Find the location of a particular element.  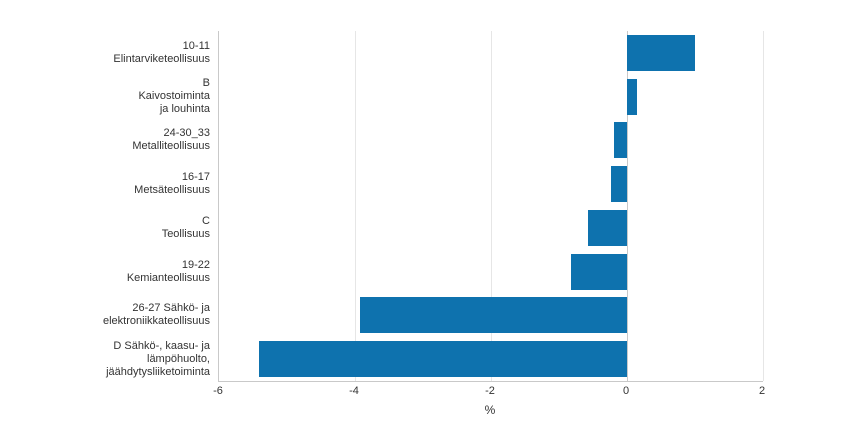

x-tick-label-2: 2 is located at coordinates (762, 391).